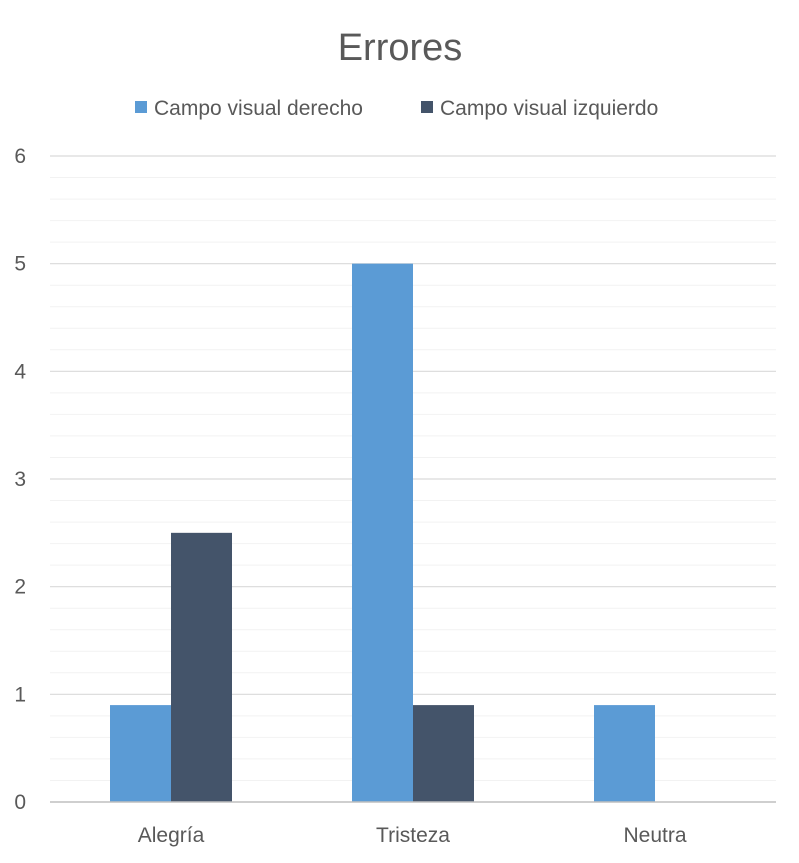  Describe the element at coordinates (20, 587) in the screenshot. I see `y-tick-label: 2` at that location.